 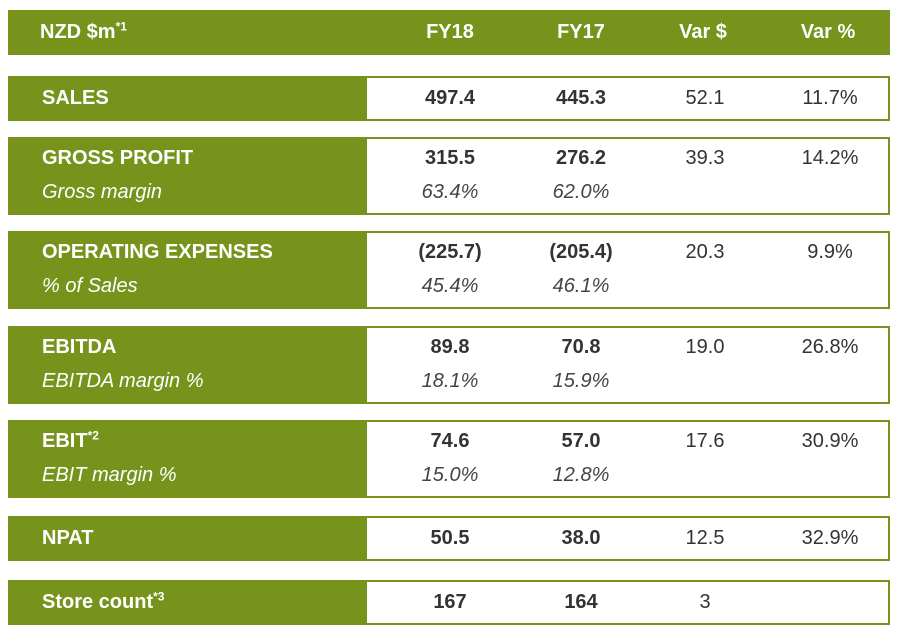 I want to click on var-dollar-value: 19.0, so click(x=705, y=347).